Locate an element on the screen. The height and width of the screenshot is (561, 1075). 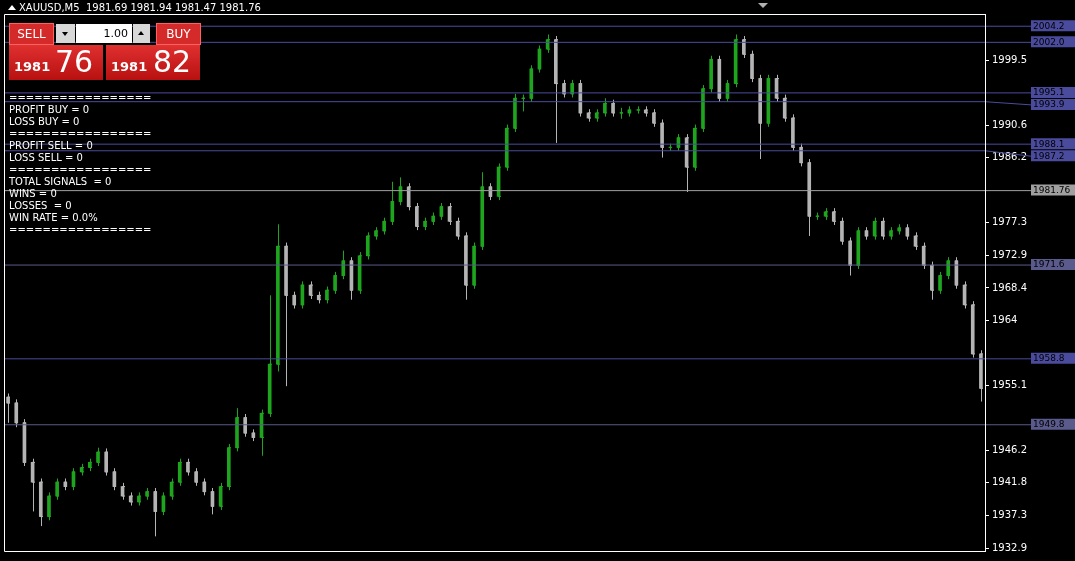
y-tick-label: 1964 is located at coordinates (1005, 319).